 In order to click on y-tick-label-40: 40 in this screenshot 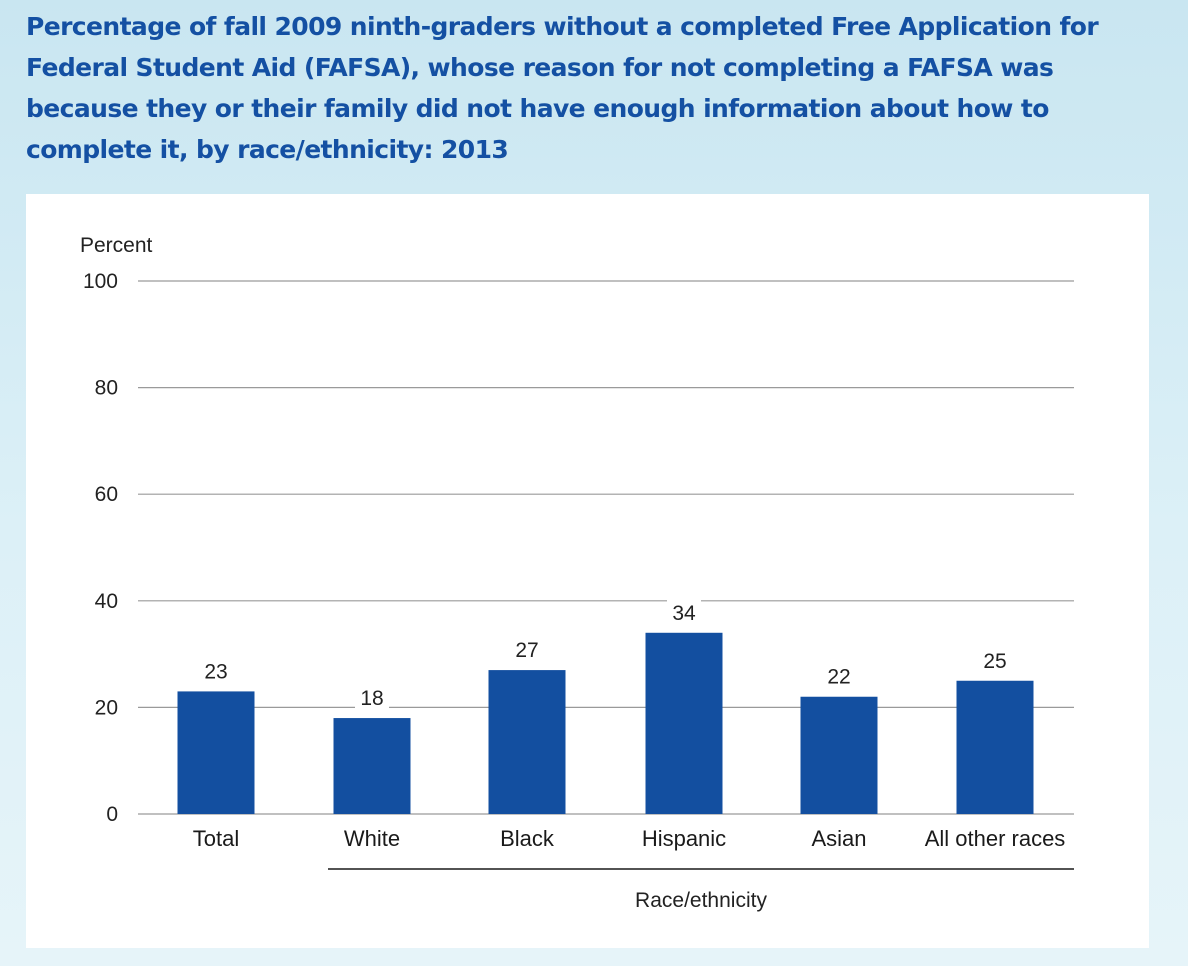, I will do `click(106, 601)`.